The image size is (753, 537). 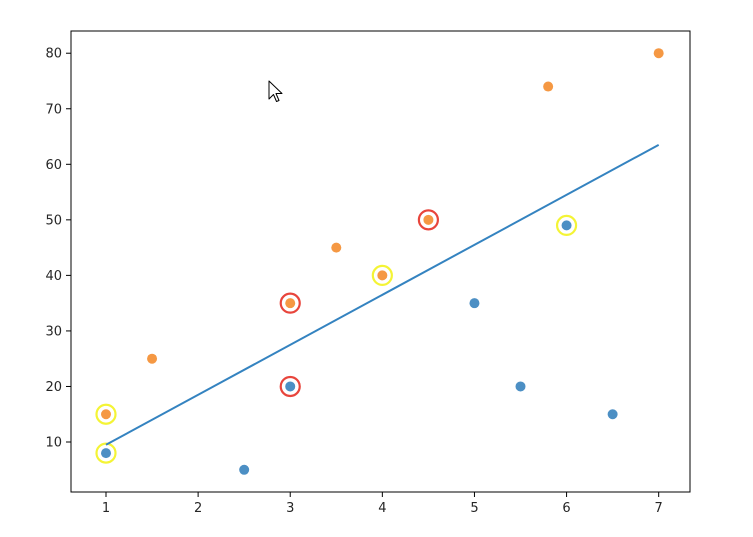 What do you see at coordinates (53, 220) in the screenshot?
I see `y-tick-label-4: 50` at bounding box center [53, 220].